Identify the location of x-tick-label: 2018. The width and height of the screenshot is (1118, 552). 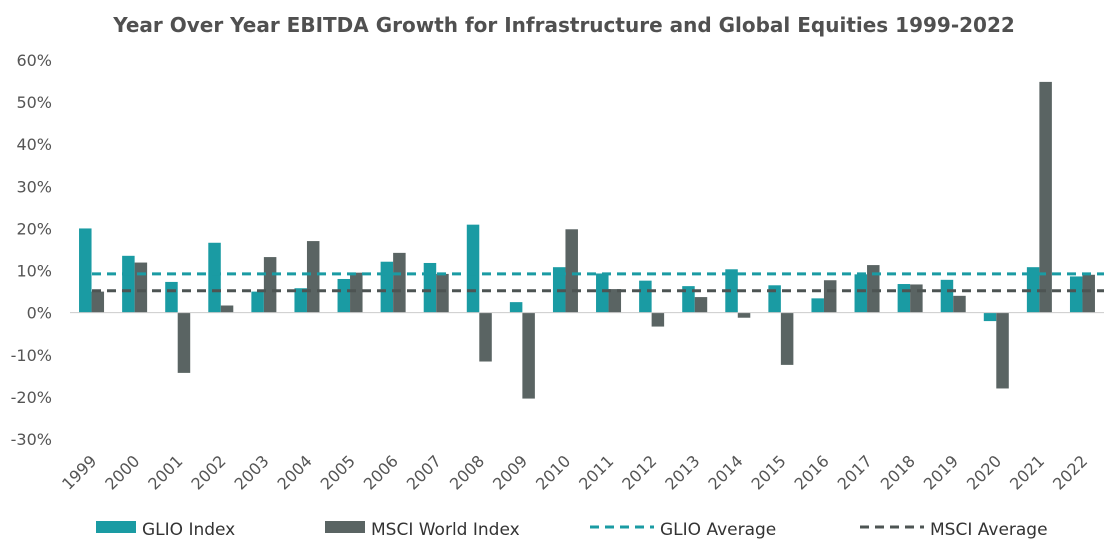
(898, 472).